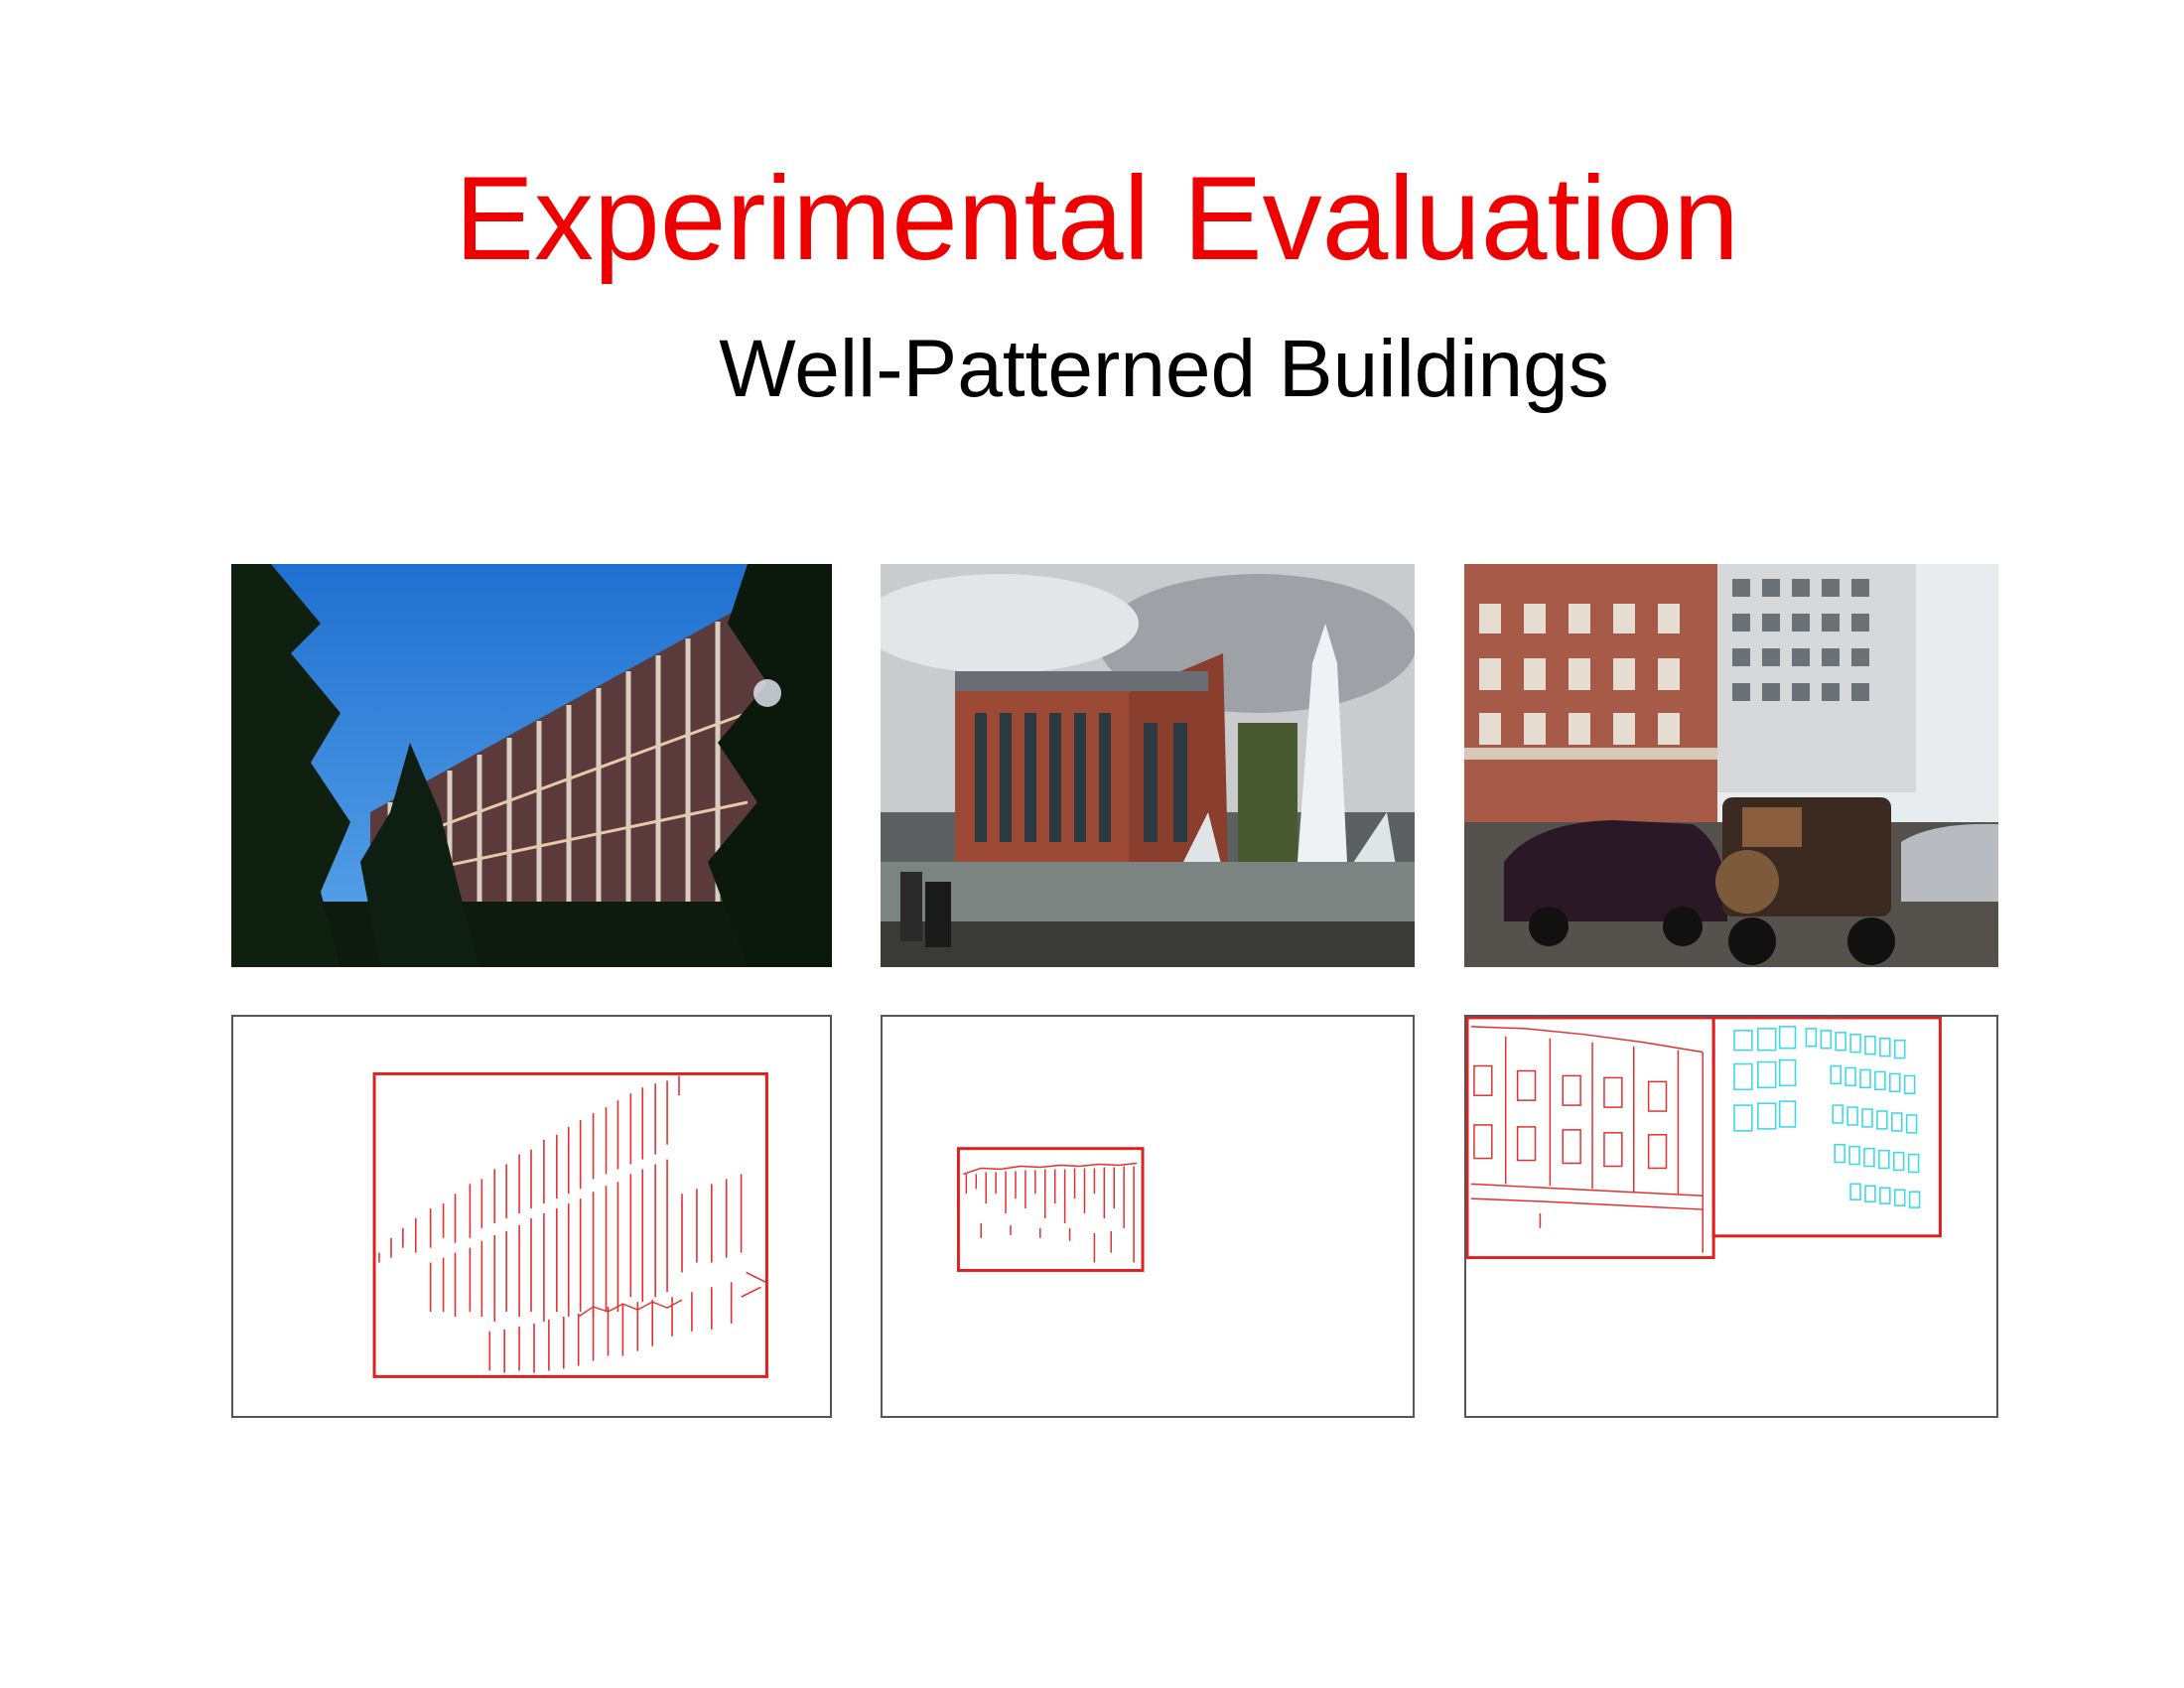 The height and width of the screenshot is (1688, 2184). I want to click on slide-subtitle: Well-Patterned Buildings, so click(1164, 369).